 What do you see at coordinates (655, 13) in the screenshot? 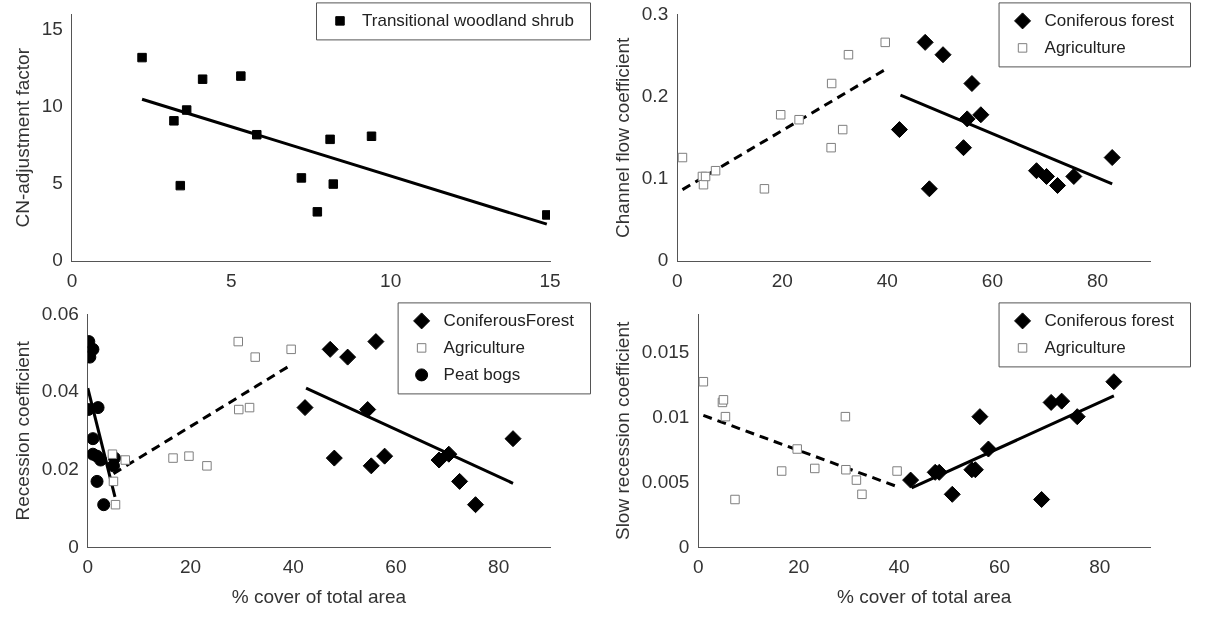
I see `y-tick-label: 0.3` at bounding box center [655, 13].